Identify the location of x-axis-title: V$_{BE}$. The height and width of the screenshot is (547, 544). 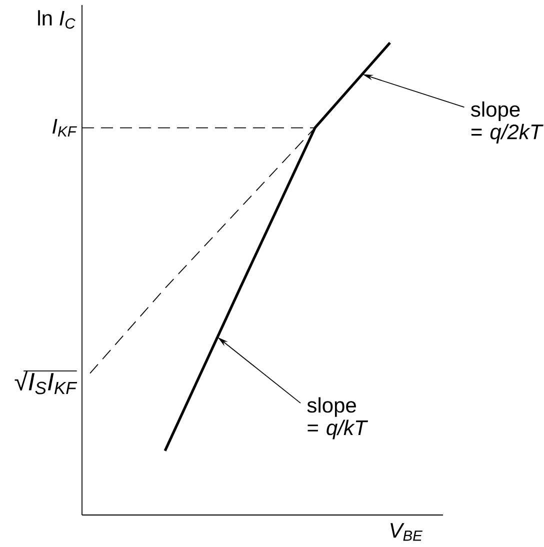
(406, 532).